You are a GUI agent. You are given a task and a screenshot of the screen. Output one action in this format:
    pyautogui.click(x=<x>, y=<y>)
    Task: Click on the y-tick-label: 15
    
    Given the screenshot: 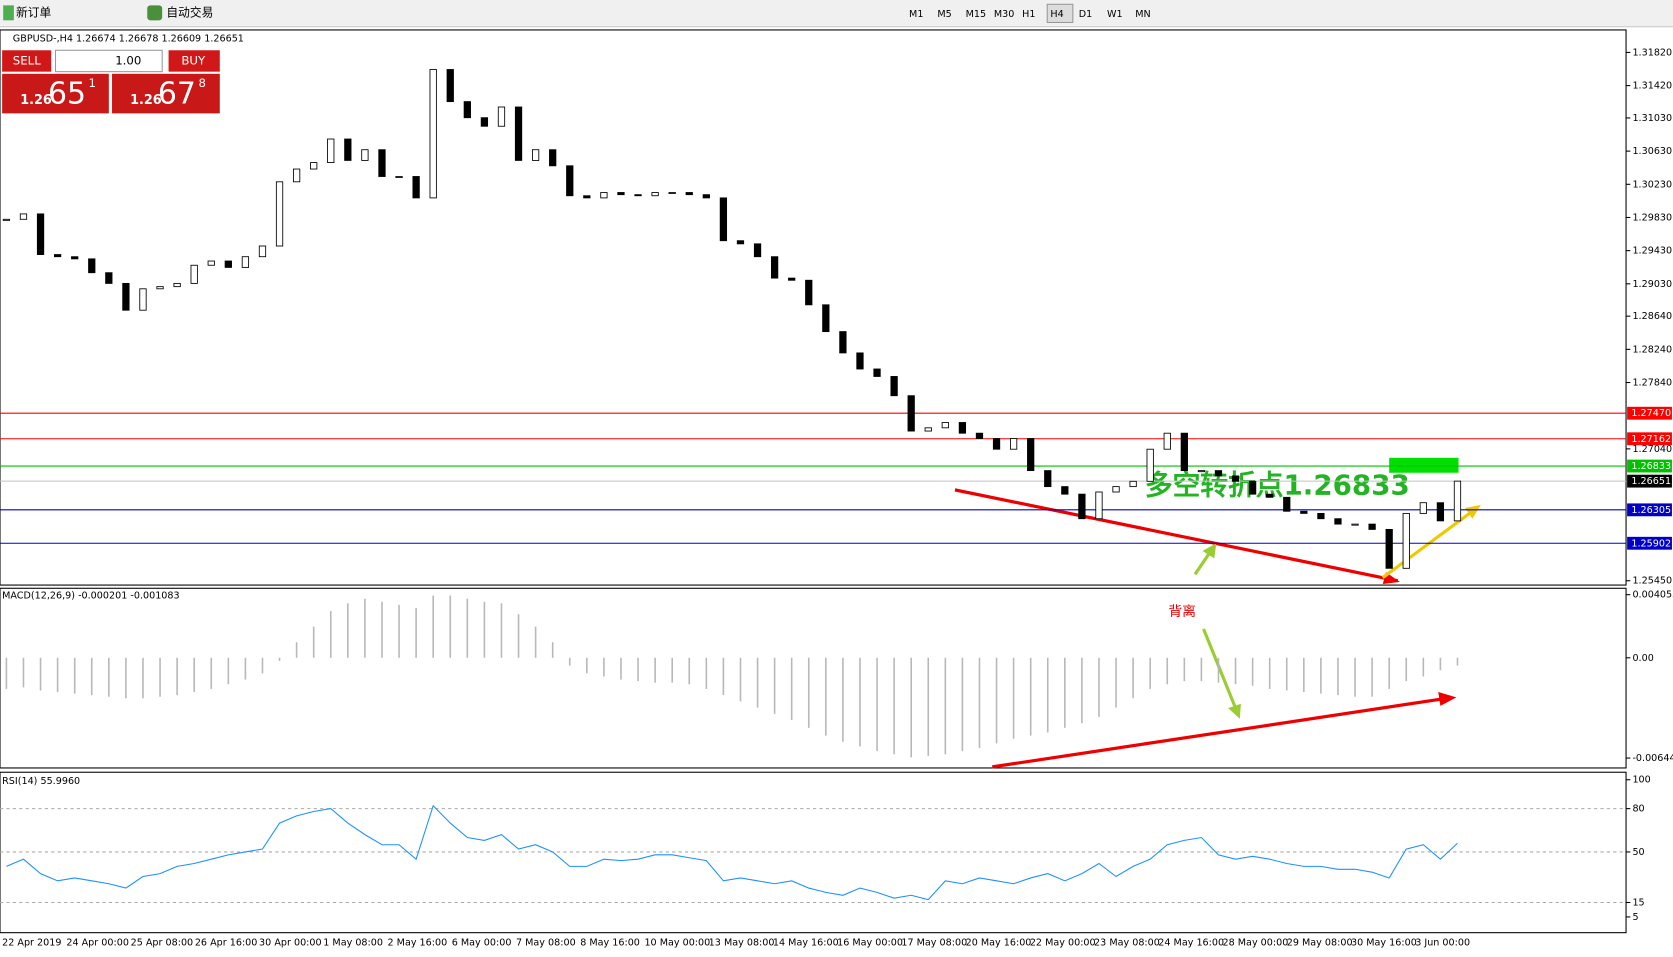 What is the action you would take?
    pyautogui.click(x=1638, y=902)
    